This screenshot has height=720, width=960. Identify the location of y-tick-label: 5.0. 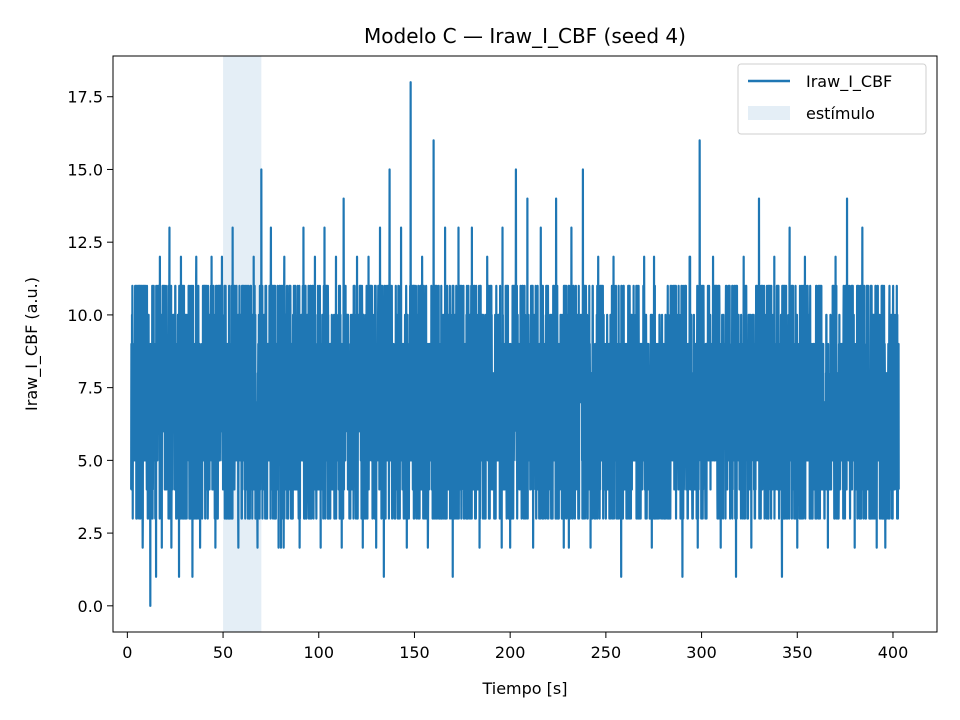
(90, 460).